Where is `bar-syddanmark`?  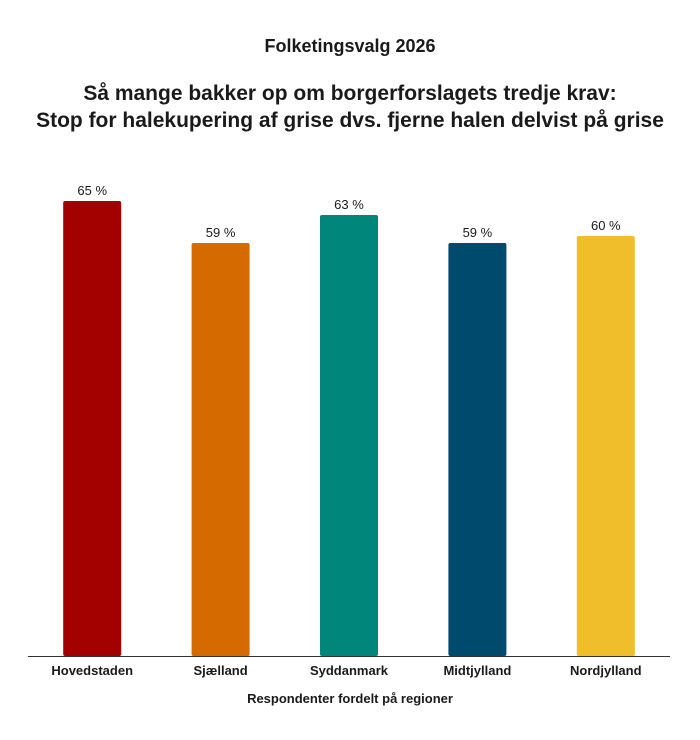 bar-syddanmark is located at coordinates (349, 435).